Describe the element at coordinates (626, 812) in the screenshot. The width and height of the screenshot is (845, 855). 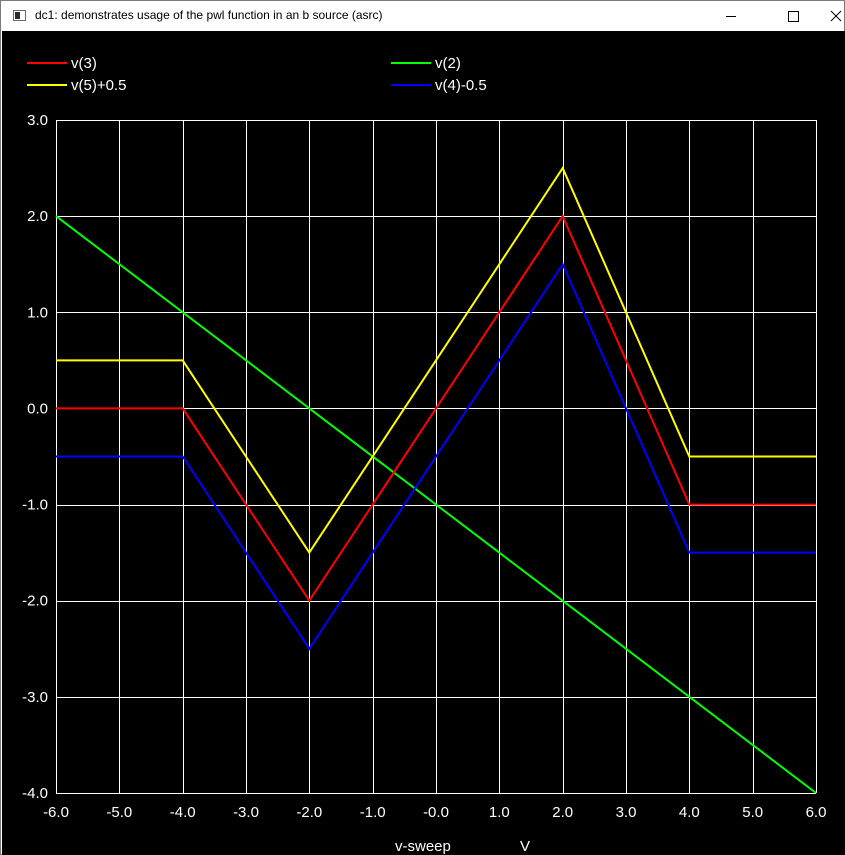
I see `x-tick-label: 3.0` at that location.